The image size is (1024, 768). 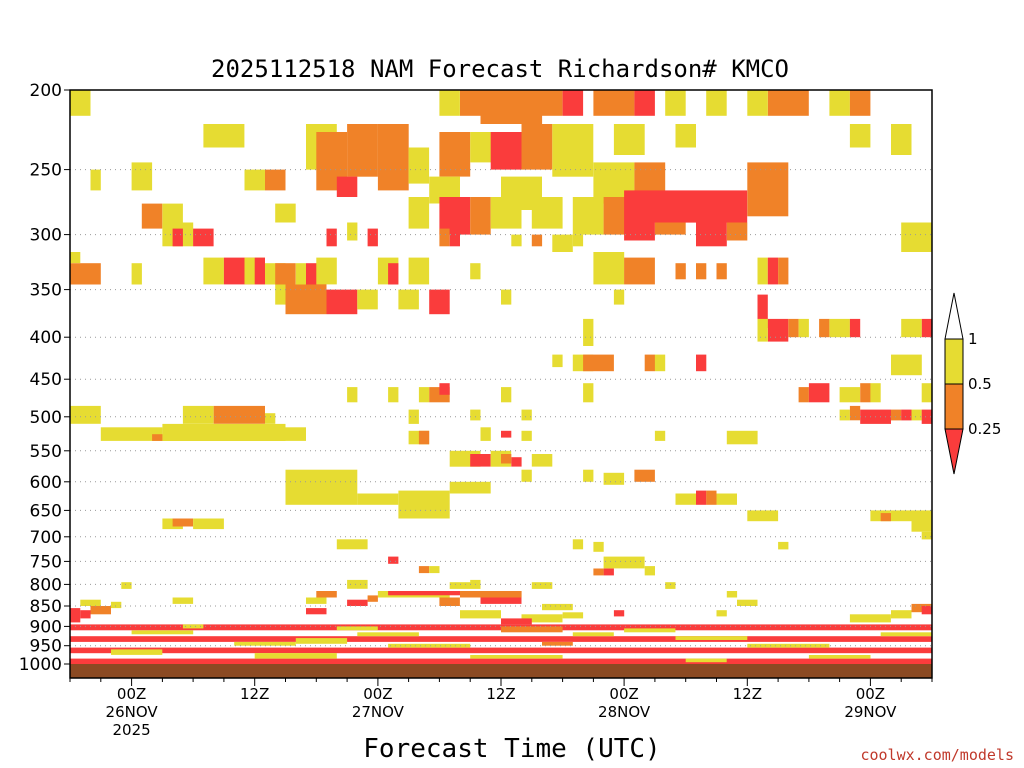 I want to click on y-tick-label-850: 850, so click(x=46, y=607).